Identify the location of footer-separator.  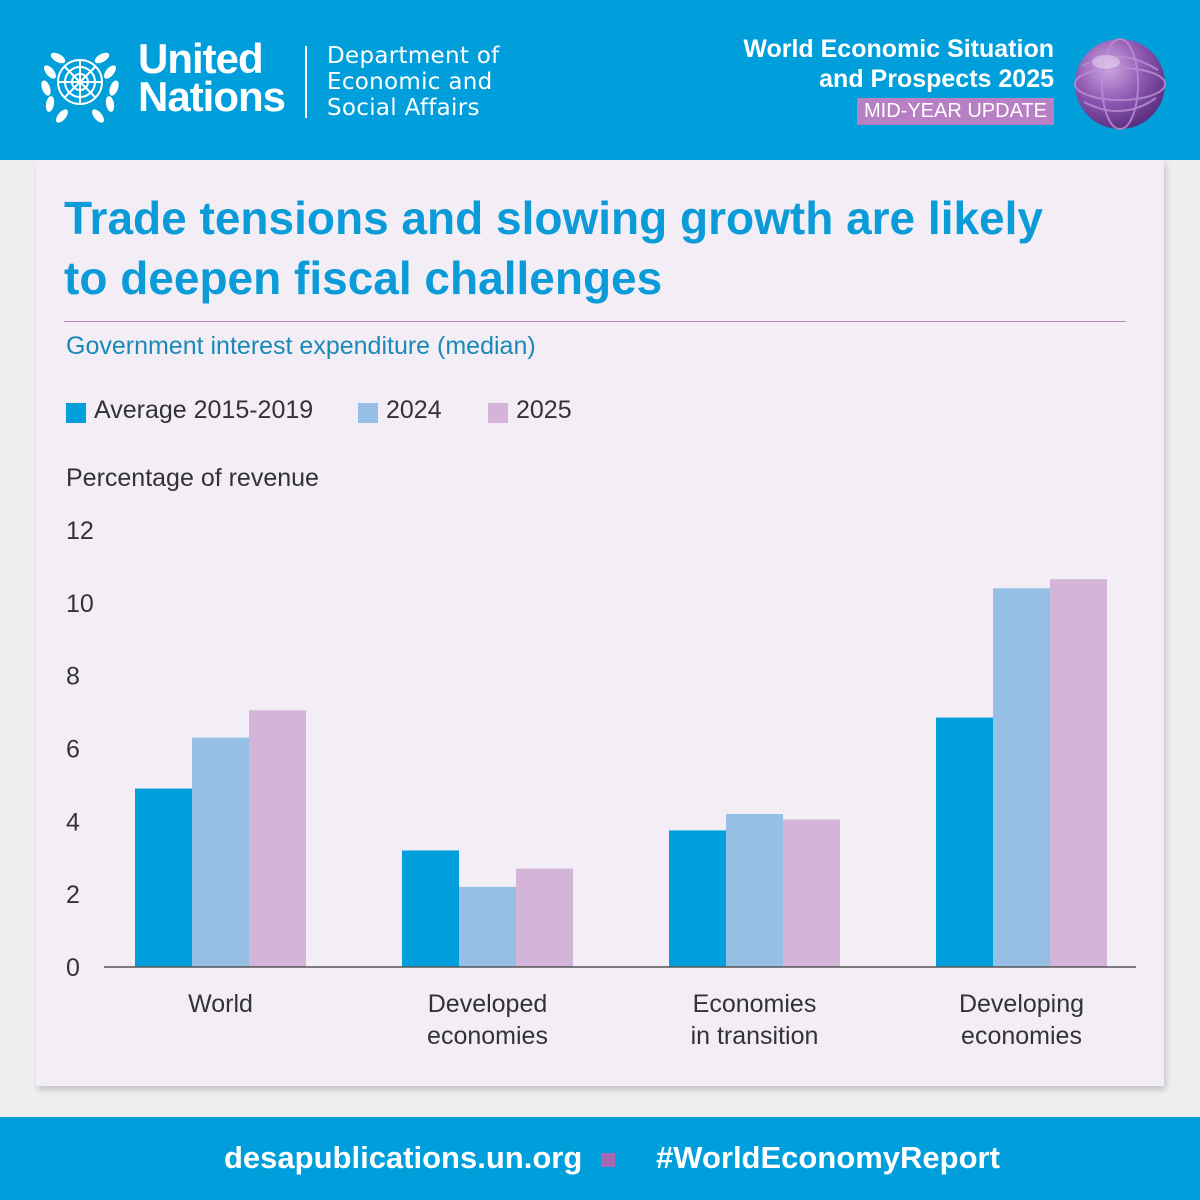
(608, 1160).